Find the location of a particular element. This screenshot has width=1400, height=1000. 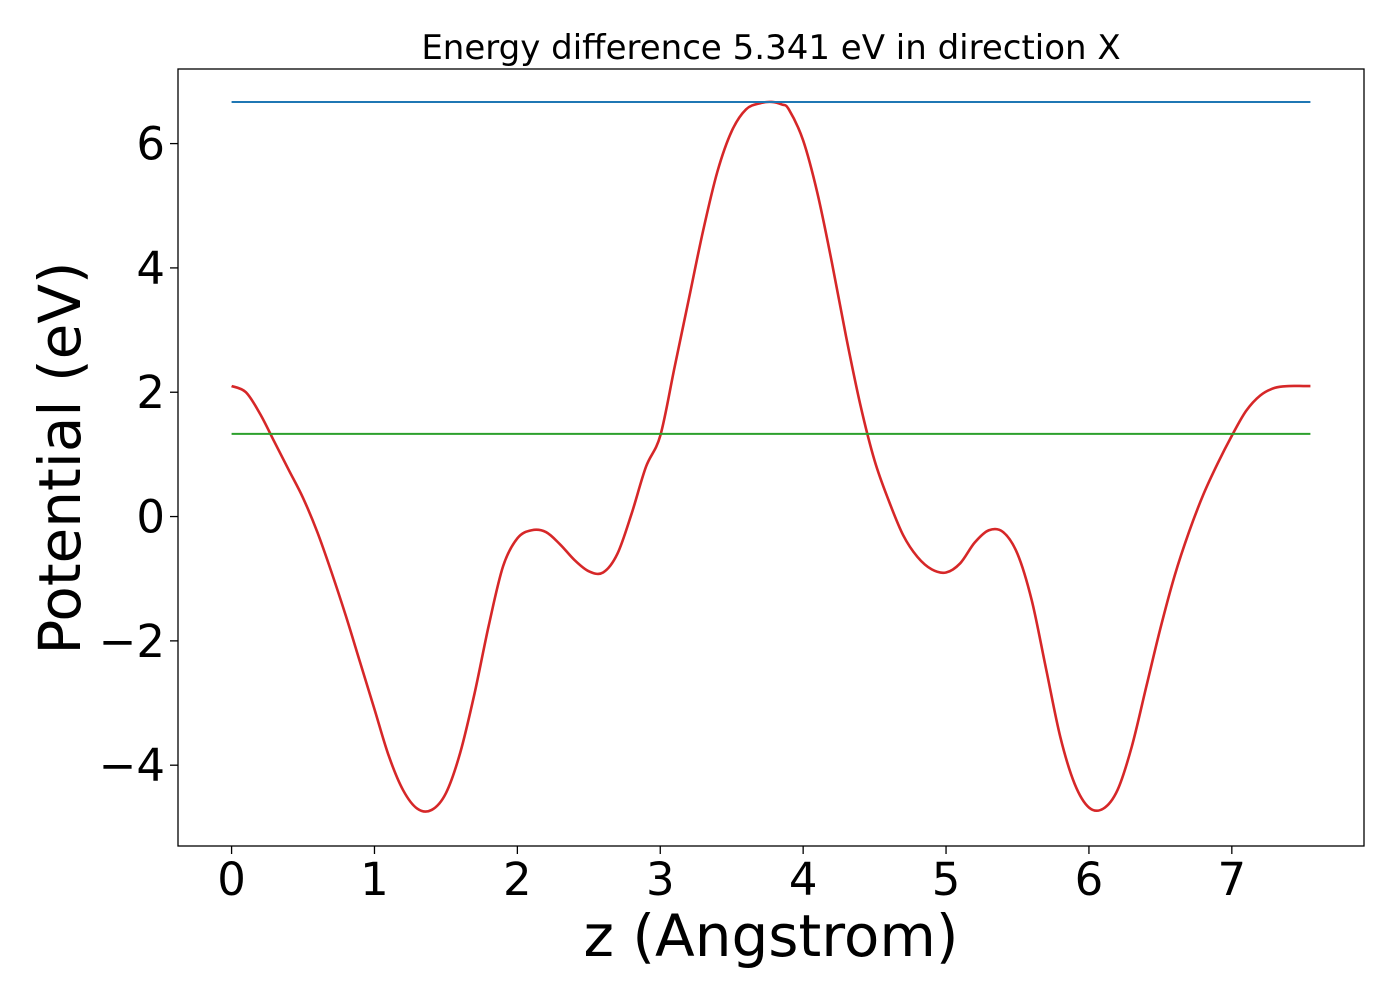

x-tick-label: 2 is located at coordinates (517, 879).